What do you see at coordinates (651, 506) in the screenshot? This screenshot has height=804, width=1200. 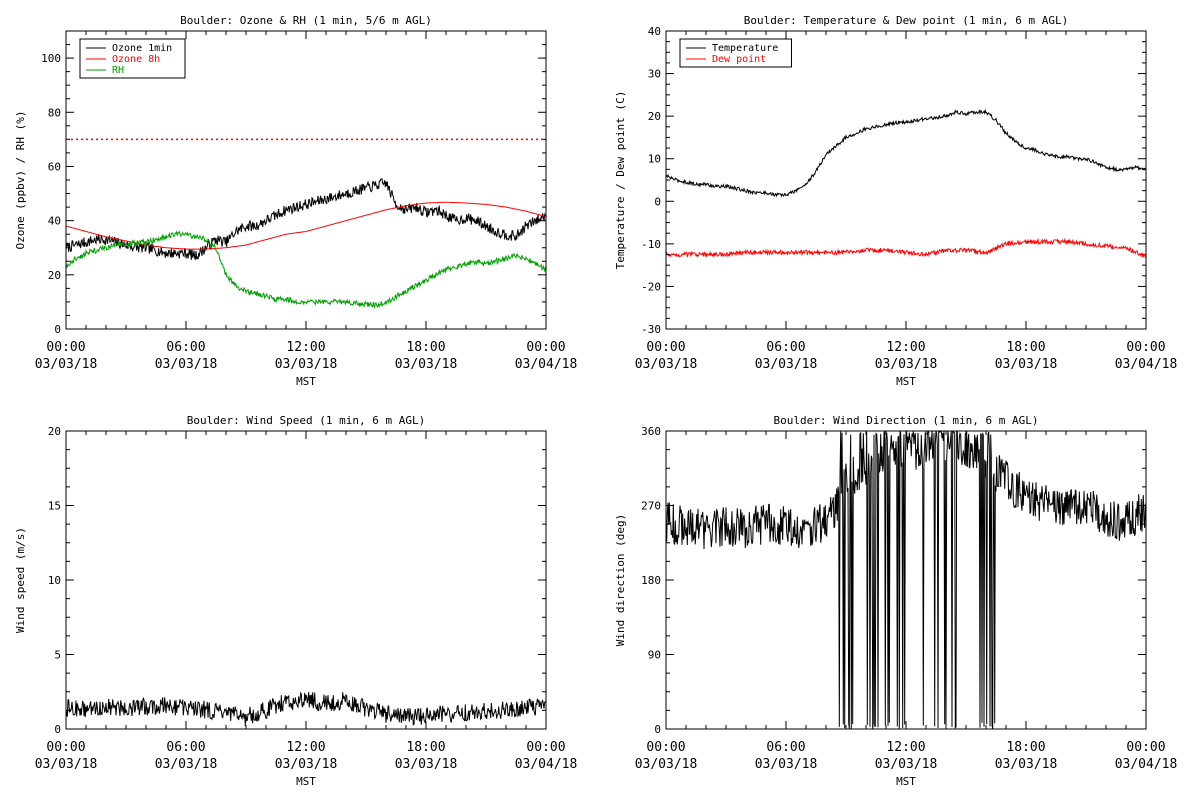 I see `y-tick-label: 270` at bounding box center [651, 506].